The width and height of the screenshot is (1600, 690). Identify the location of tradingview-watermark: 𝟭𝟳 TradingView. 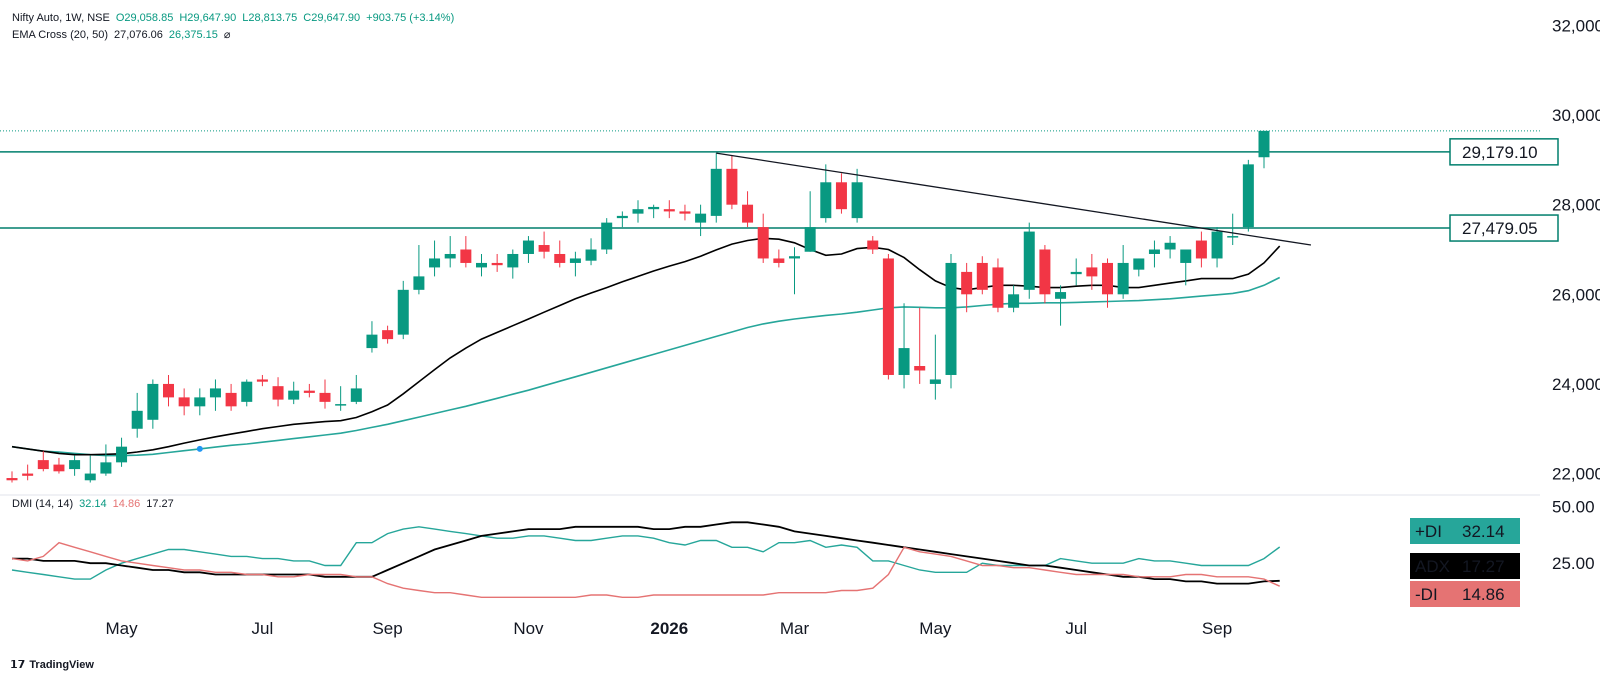
(52, 664).